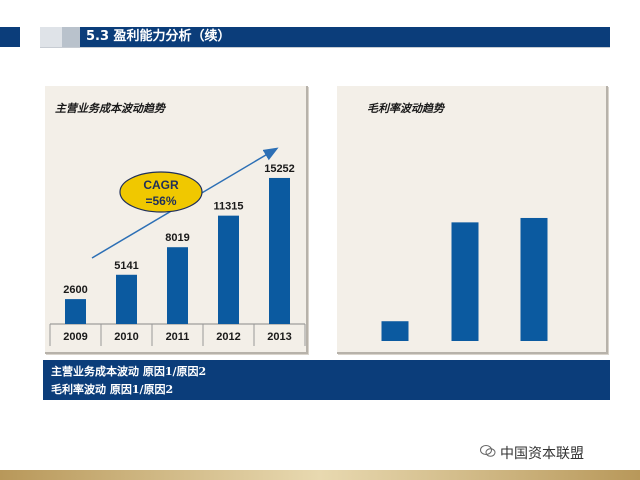 The width and height of the screenshot is (640, 480). Describe the element at coordinates (178, 337) in the screenshot. I see `x-tick-label-2011: 2011` at that location.